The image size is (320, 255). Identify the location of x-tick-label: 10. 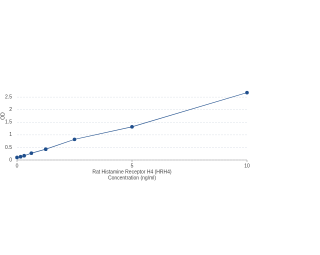
(247, 166).